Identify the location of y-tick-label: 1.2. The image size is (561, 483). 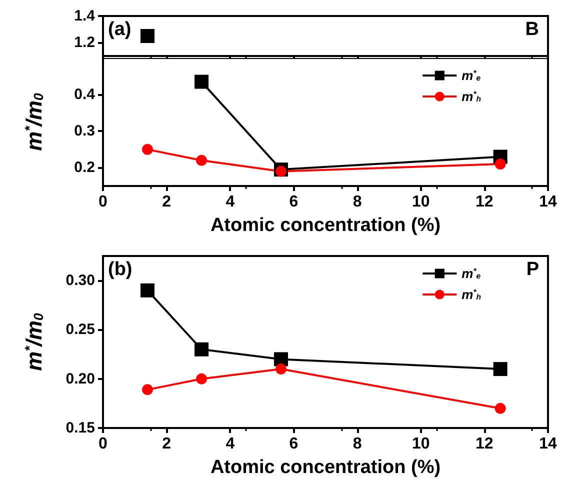
(84, 43).